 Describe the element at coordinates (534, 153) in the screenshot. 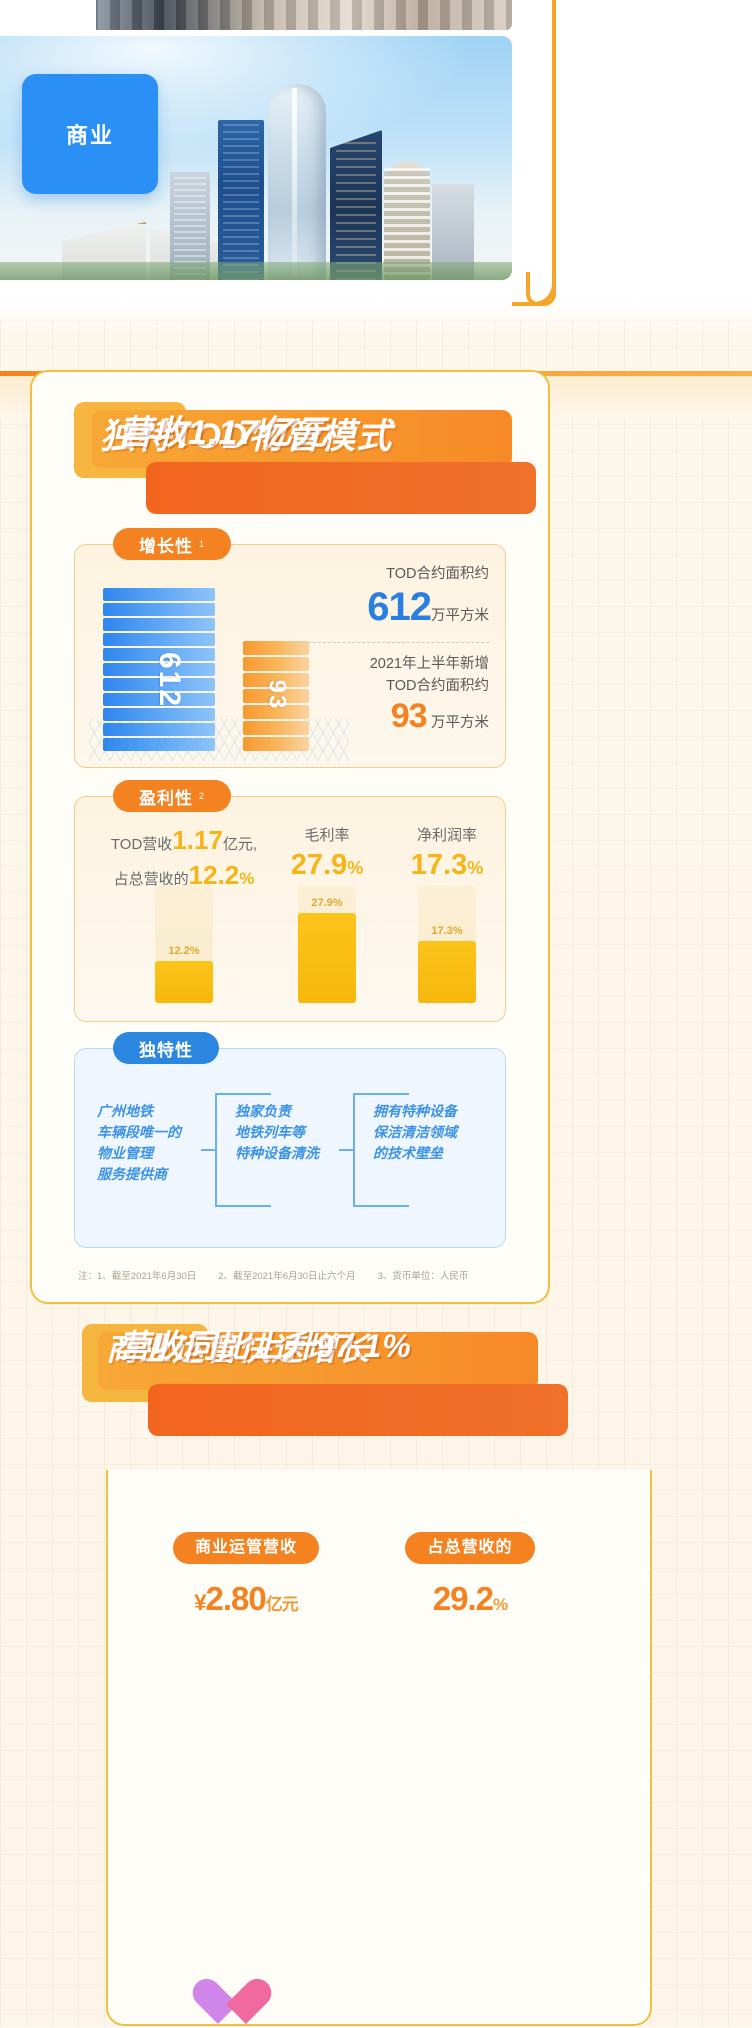

I see `orange-bracket-decoration` at that location.